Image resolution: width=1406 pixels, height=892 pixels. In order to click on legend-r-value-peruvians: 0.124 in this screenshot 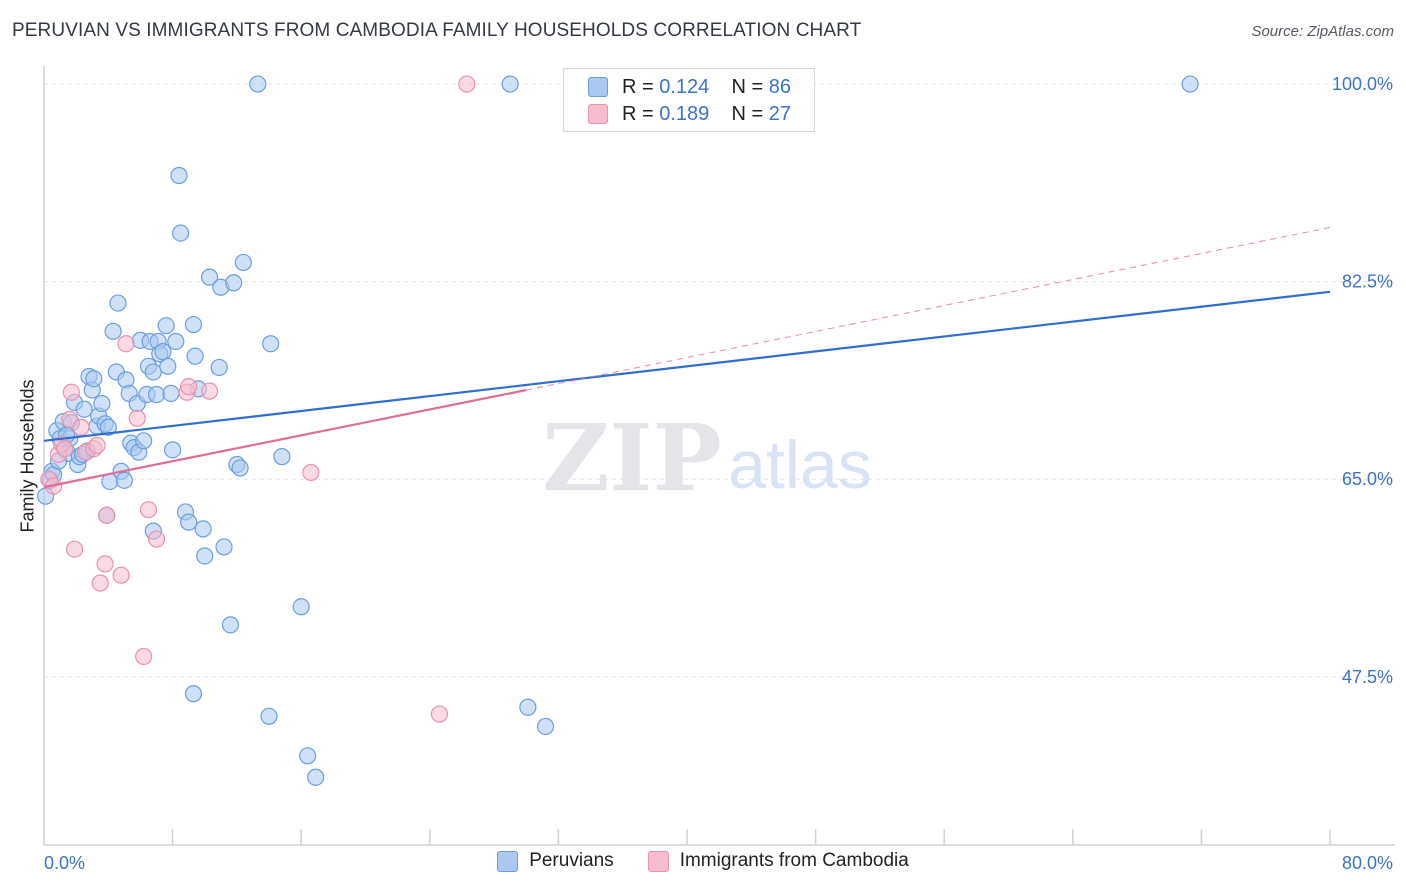, I will do `click(684, 86)`.